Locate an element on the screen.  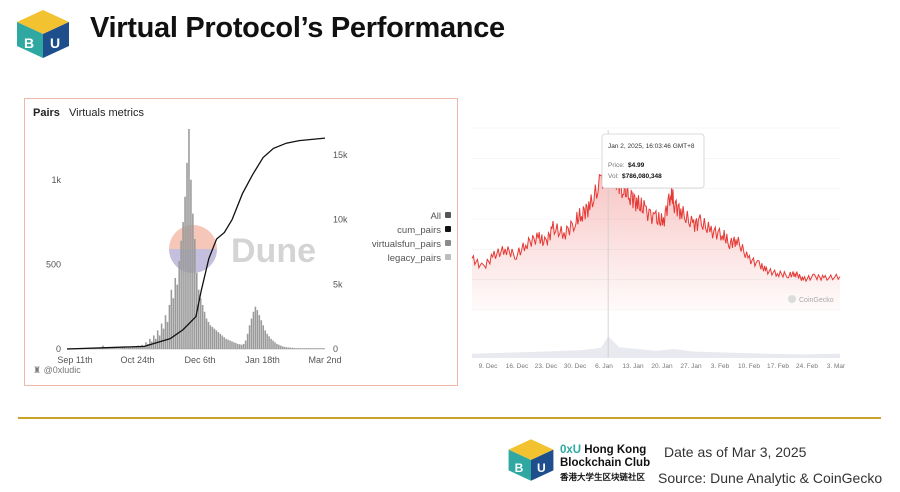
tooltip-date: Jan 2, 2025, 16:03:46 GMT+8 is located at coordinates (651, 146).